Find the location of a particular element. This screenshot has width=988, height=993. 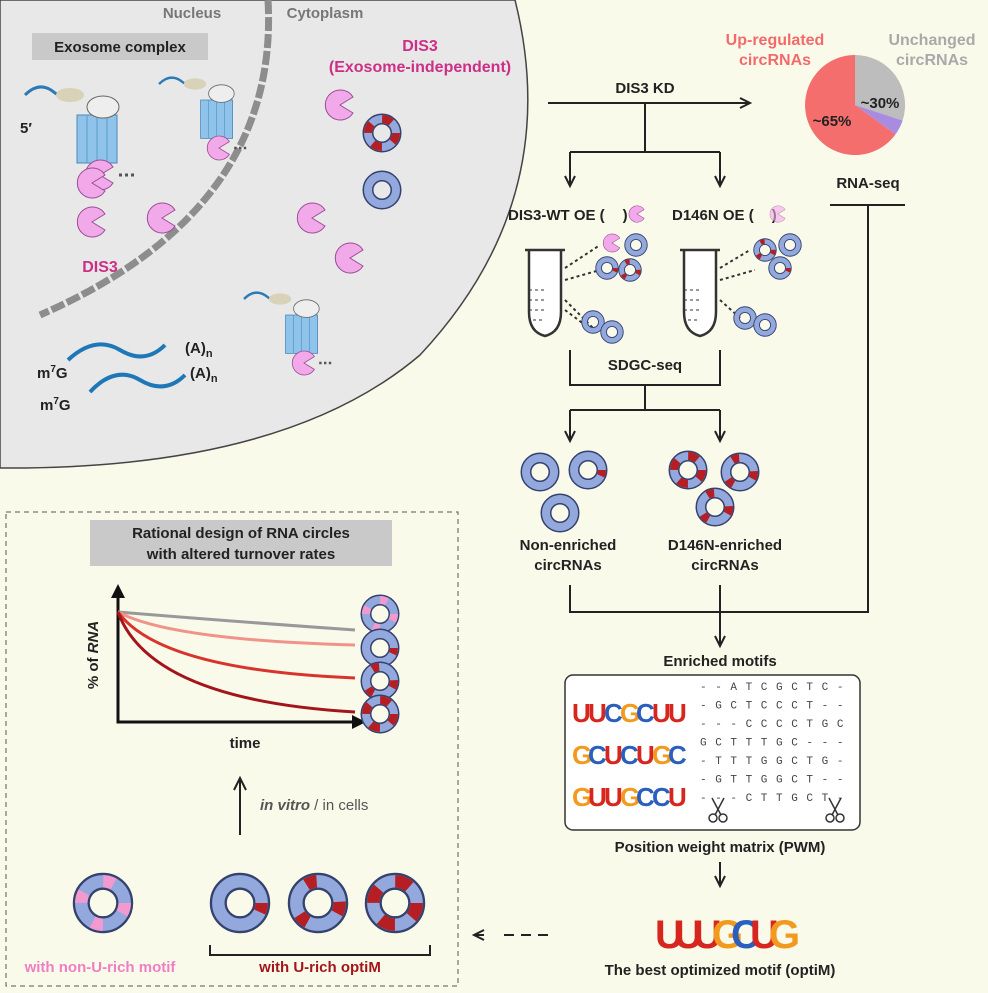

label: m7G is located at coordinates (52, 373).